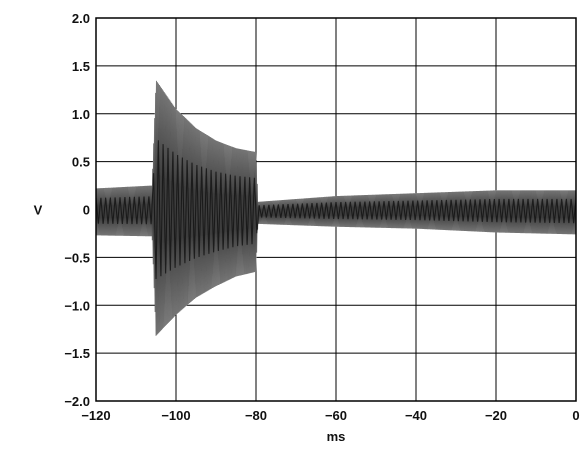 This screenshot has width=583, height=450. Describe the element at coordinates (77, 257) in the screenshot. I see `y-tick-label: −0.5` at that location.